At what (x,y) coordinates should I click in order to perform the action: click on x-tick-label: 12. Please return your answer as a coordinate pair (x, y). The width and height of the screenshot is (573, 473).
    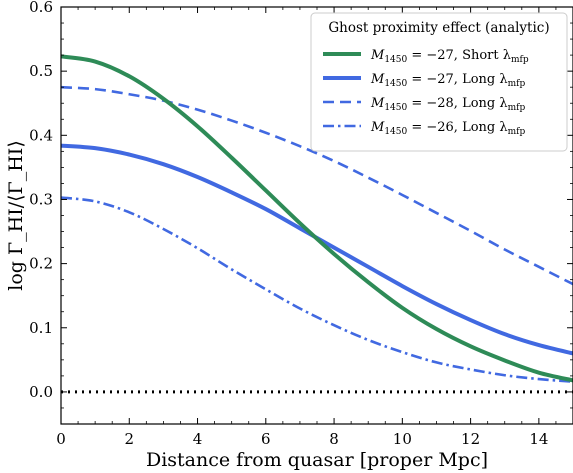
    Looking at the image, I should click on (470, 439).